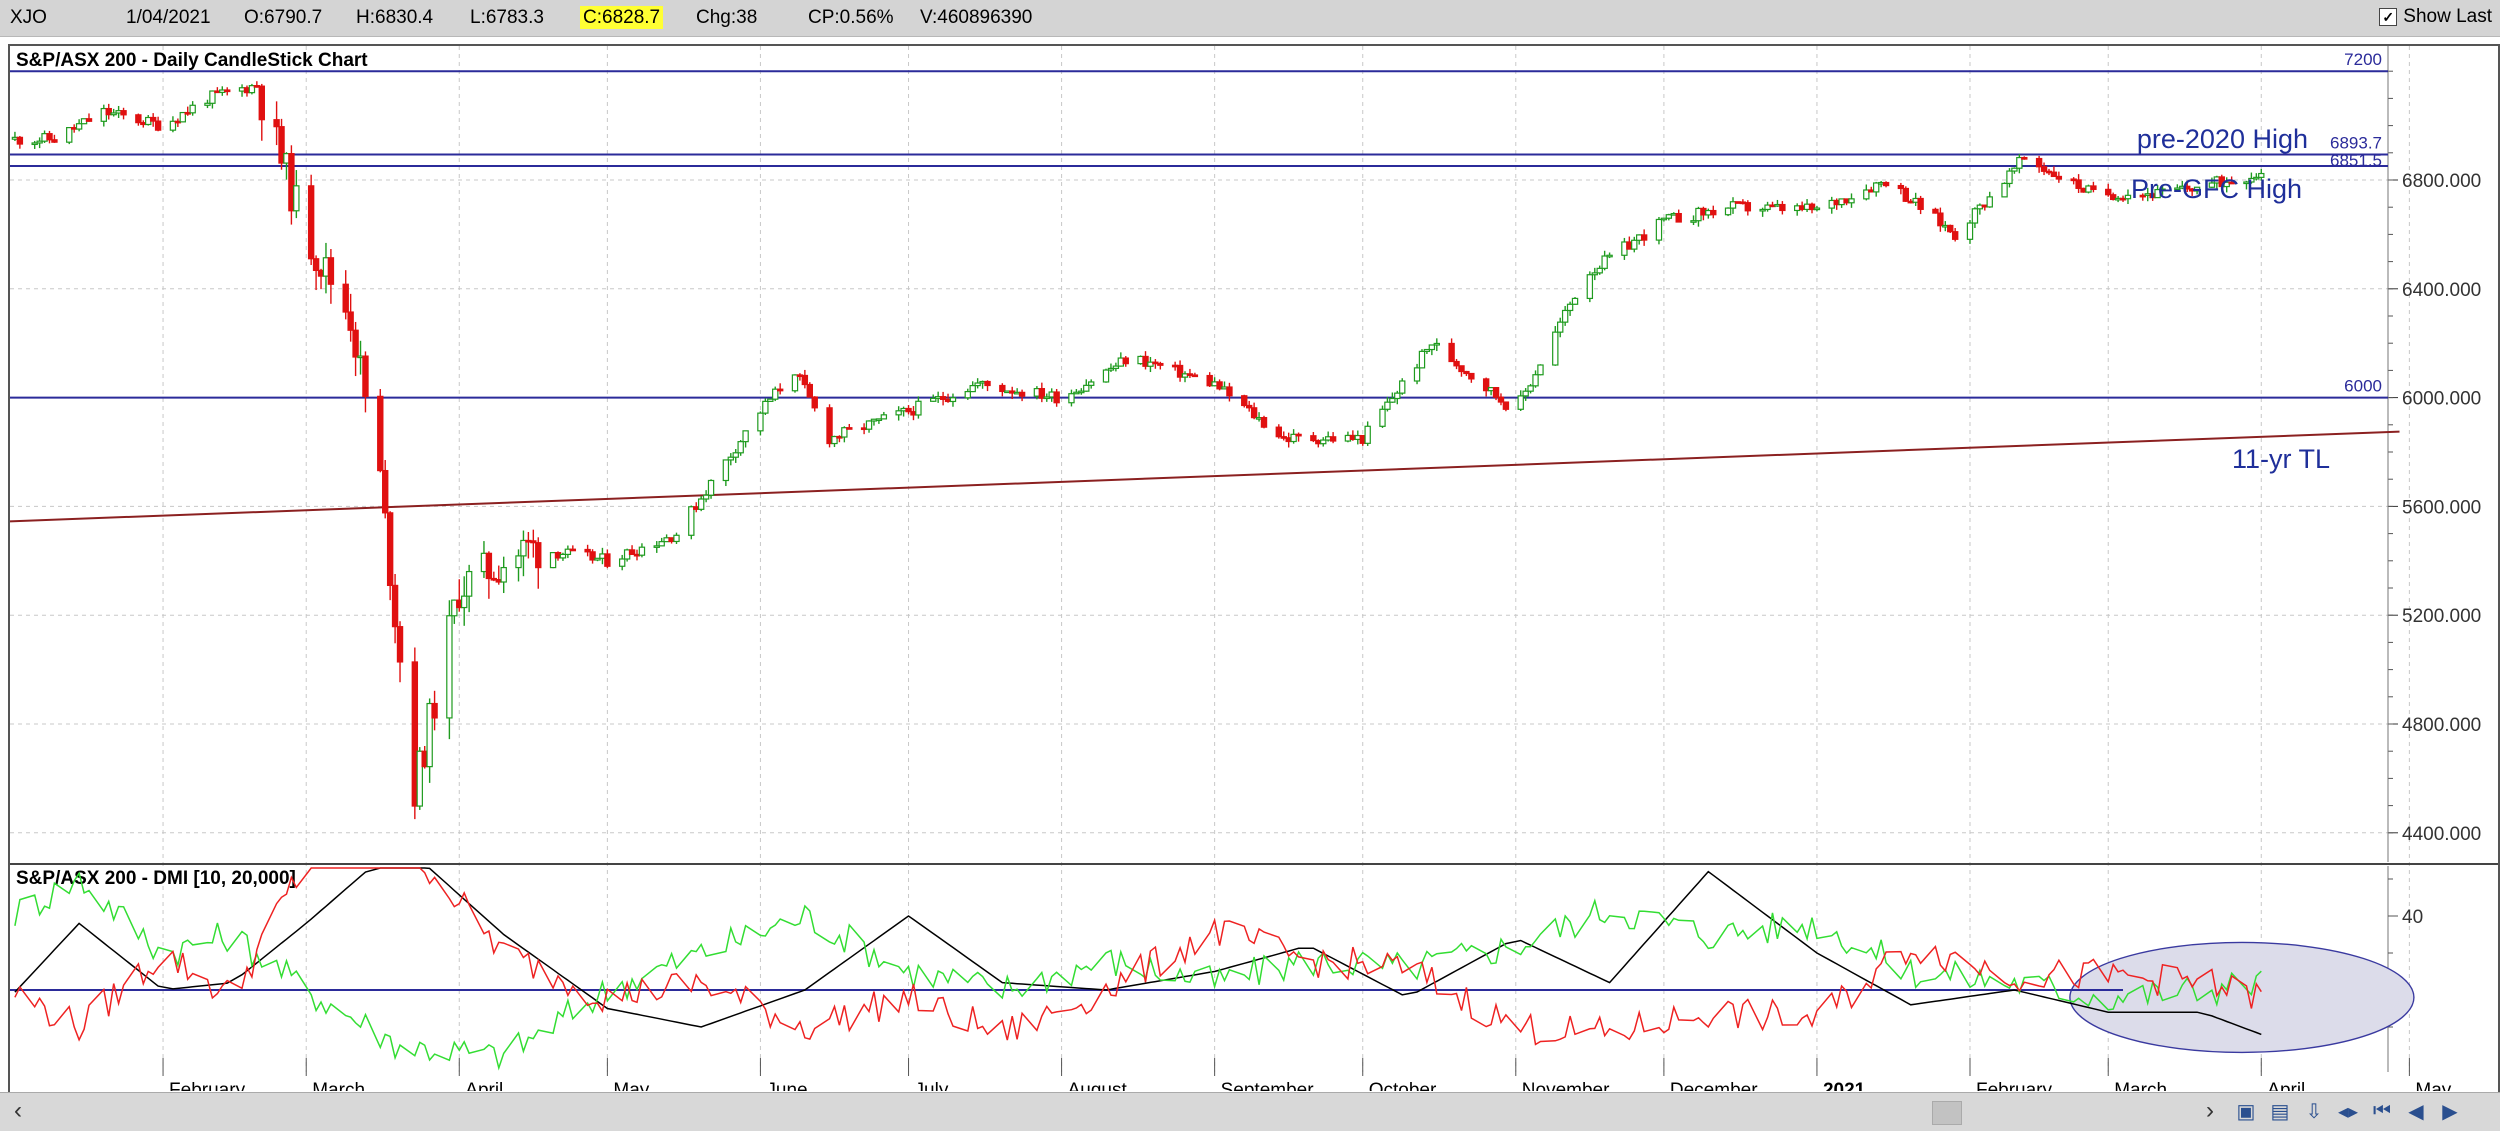 This screenshot has height=1131, width=2500. I want to click on first-page-icon: ⏮, so click(2382, 1110).